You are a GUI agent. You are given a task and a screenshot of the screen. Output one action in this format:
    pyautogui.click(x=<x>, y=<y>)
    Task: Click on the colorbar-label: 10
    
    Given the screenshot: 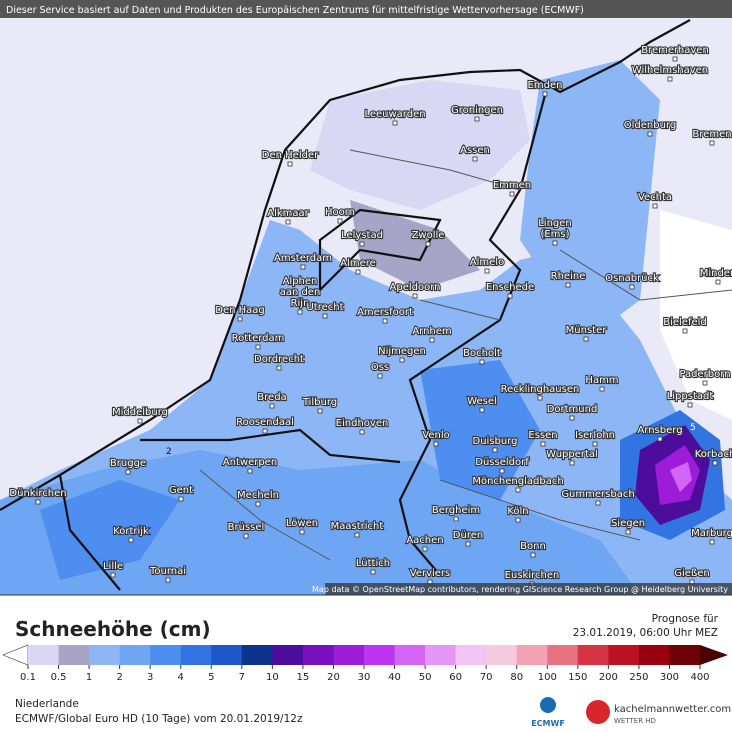 What is the action you would take?
    pyautogui.click(x=272, y=677)
    